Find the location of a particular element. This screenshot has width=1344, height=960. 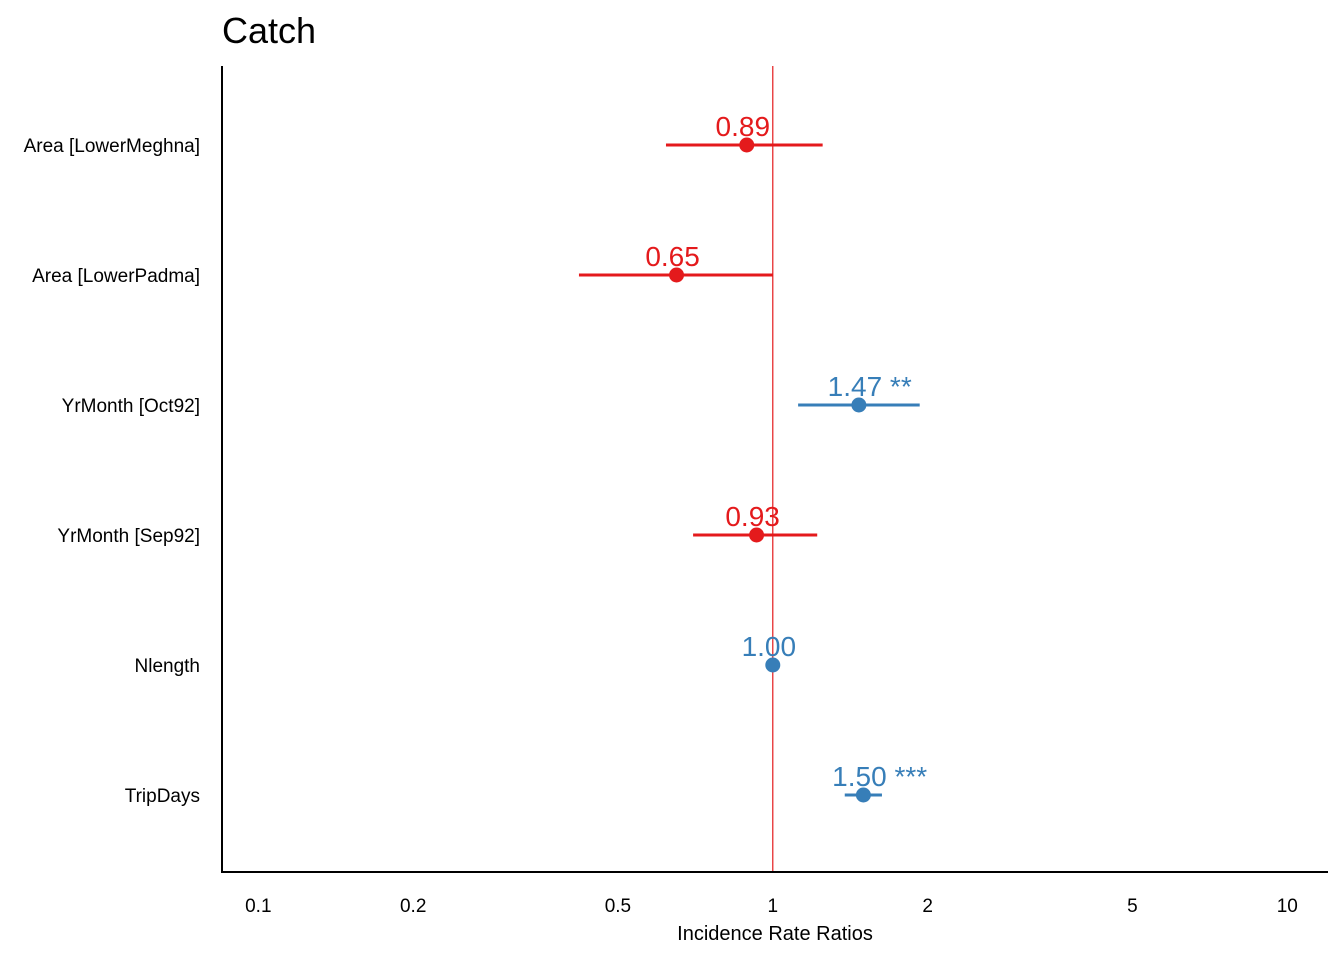

x-tick-label: 2 is located at coordinates (927, 906).